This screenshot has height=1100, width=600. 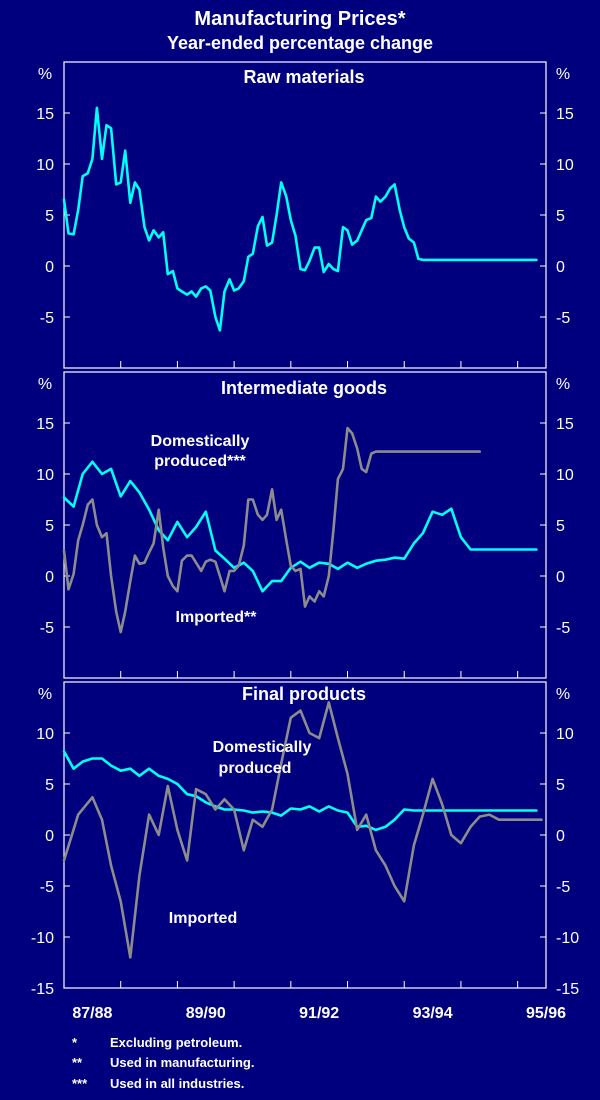 I want to click on panel-title: Final products, so click(x=304, y=694).